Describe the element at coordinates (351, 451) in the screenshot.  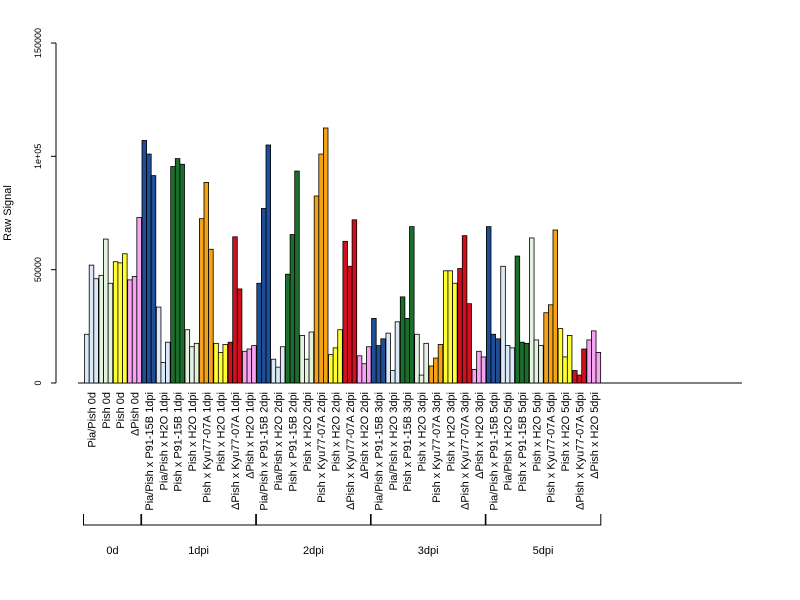
I see `x-tick-label: ΔPish x Kyu77-07A 2dpi` at that location.